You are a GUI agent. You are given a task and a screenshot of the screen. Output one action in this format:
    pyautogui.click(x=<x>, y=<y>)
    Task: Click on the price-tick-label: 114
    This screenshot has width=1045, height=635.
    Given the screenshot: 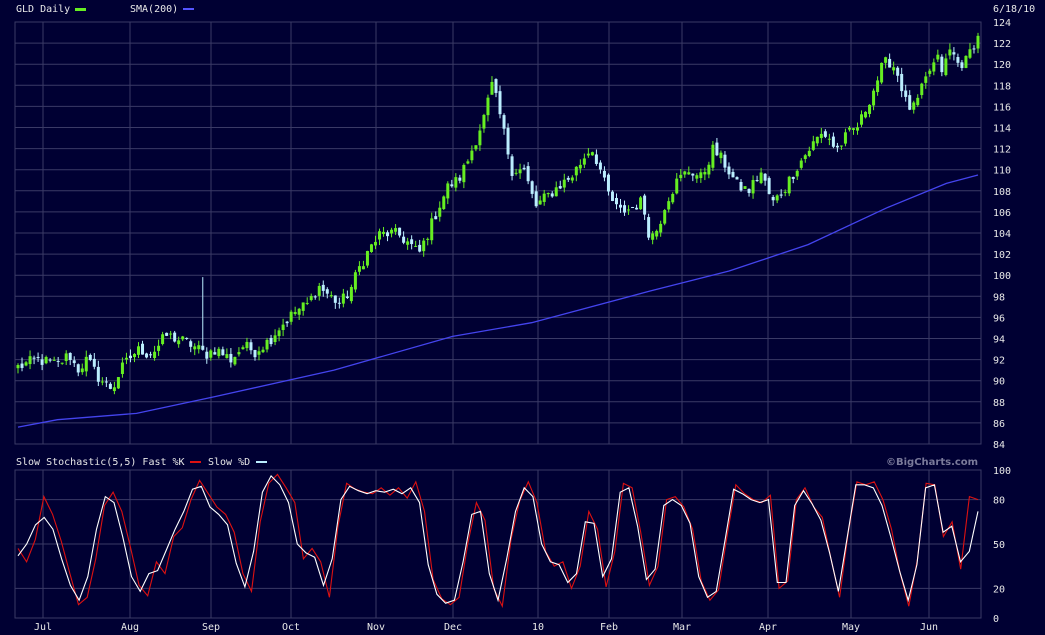 What is the action you would take?
    pyautogui.click(x=1002, y=129)
    